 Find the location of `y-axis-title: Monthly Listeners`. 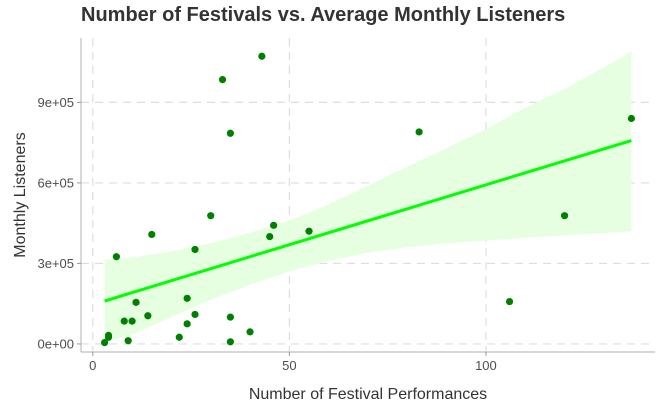

y-axis-title: Monthly Listeners is located at coordinates (20, 194).